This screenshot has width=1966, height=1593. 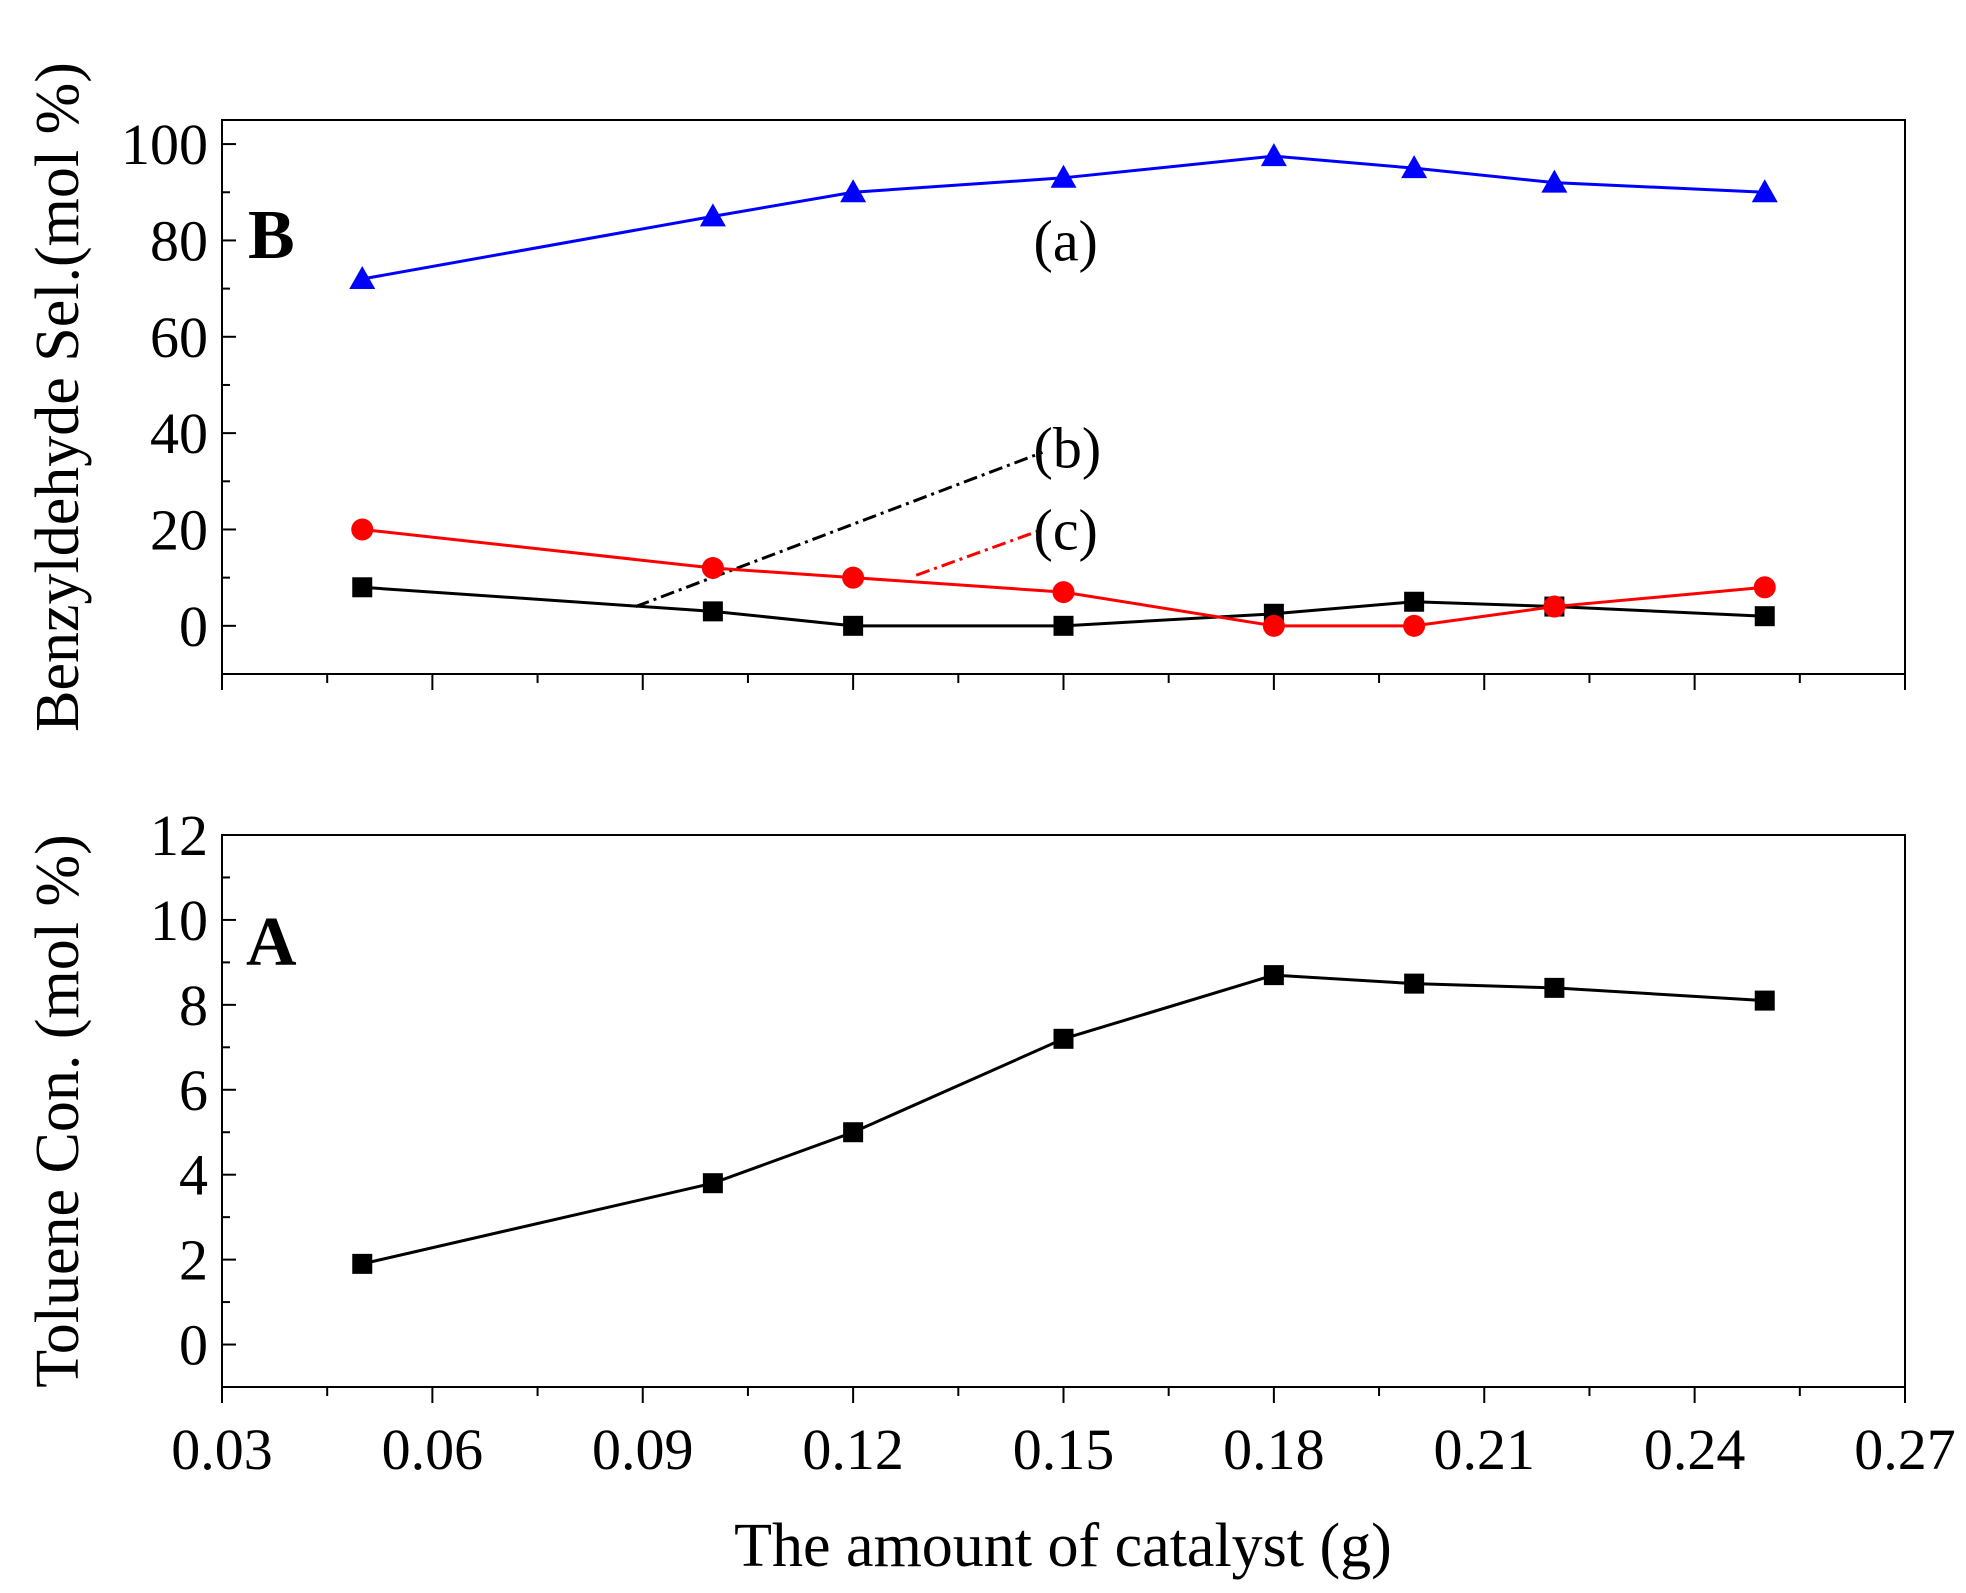 What do you see at coordinates (193, 1260) in the screenshot?
I see `panel-a-ytick-label: 2` at bounding box center [193, 1260].